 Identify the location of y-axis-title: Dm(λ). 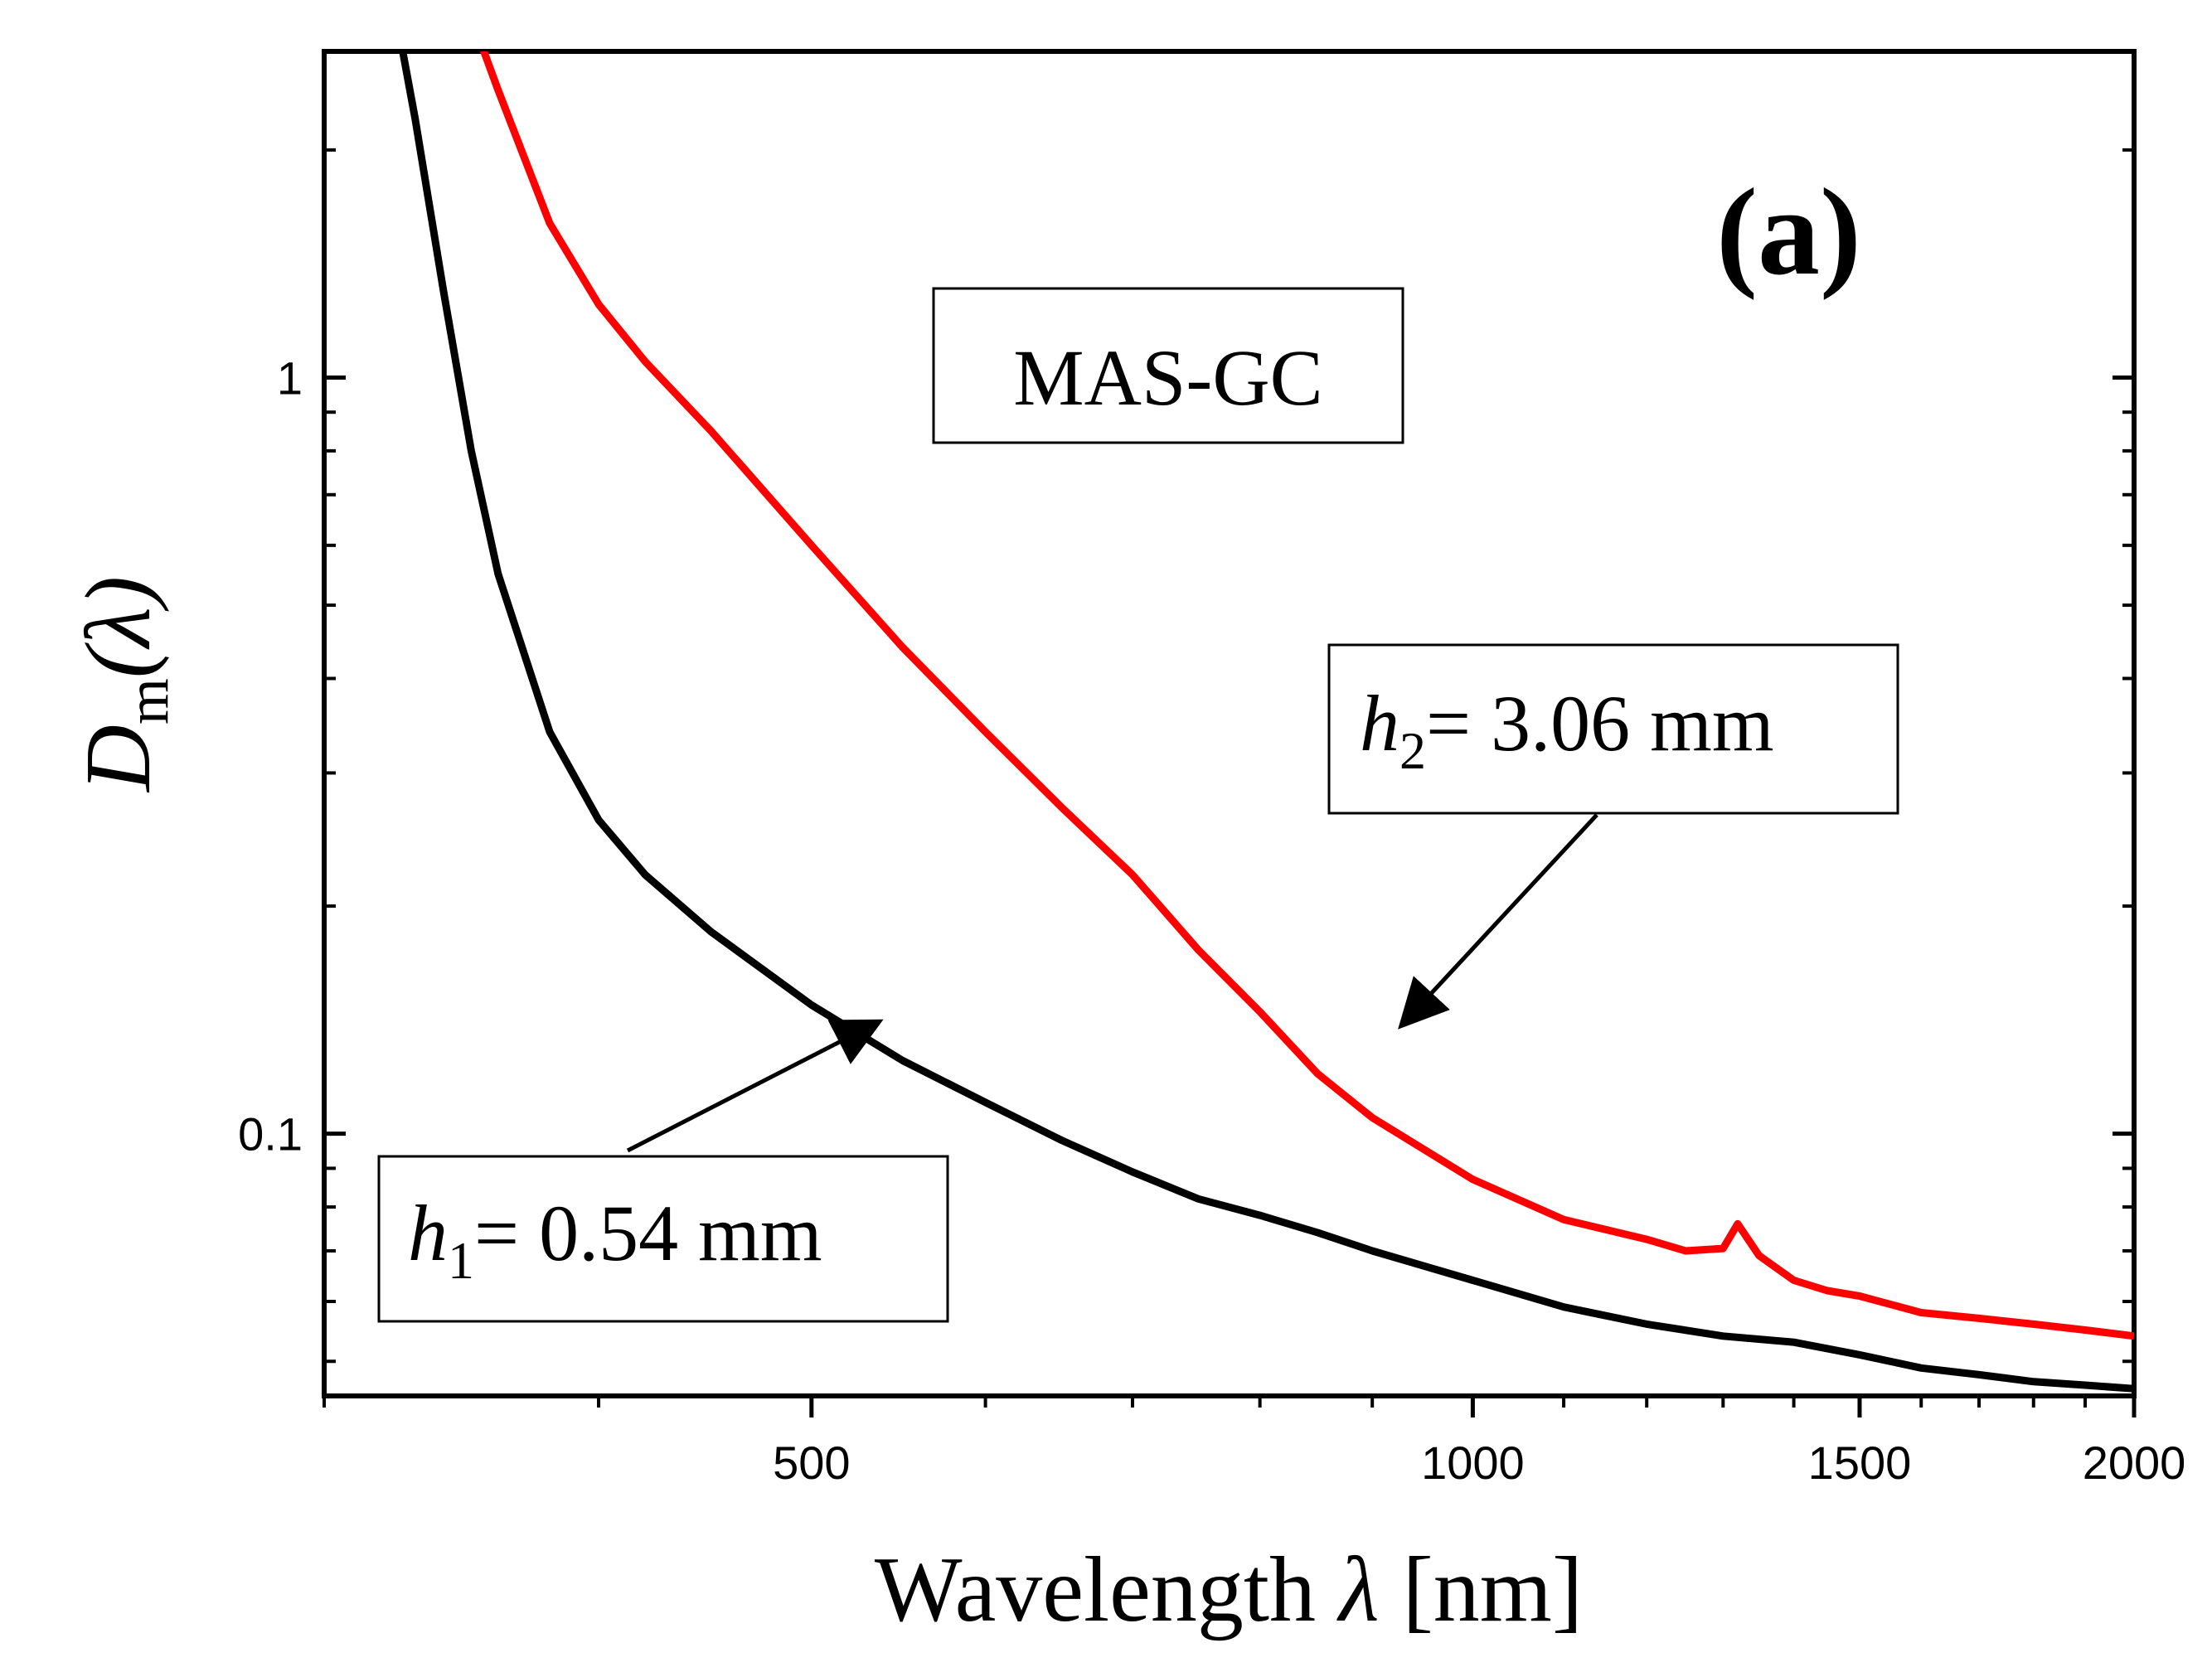
(124, 684).